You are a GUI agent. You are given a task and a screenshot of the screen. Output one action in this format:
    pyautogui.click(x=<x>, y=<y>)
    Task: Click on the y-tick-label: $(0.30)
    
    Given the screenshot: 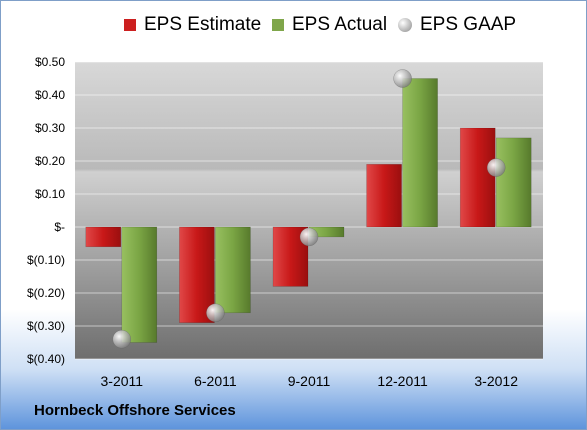 What is the action you would take?
    pyautogui.click(x=46, y=326)
    